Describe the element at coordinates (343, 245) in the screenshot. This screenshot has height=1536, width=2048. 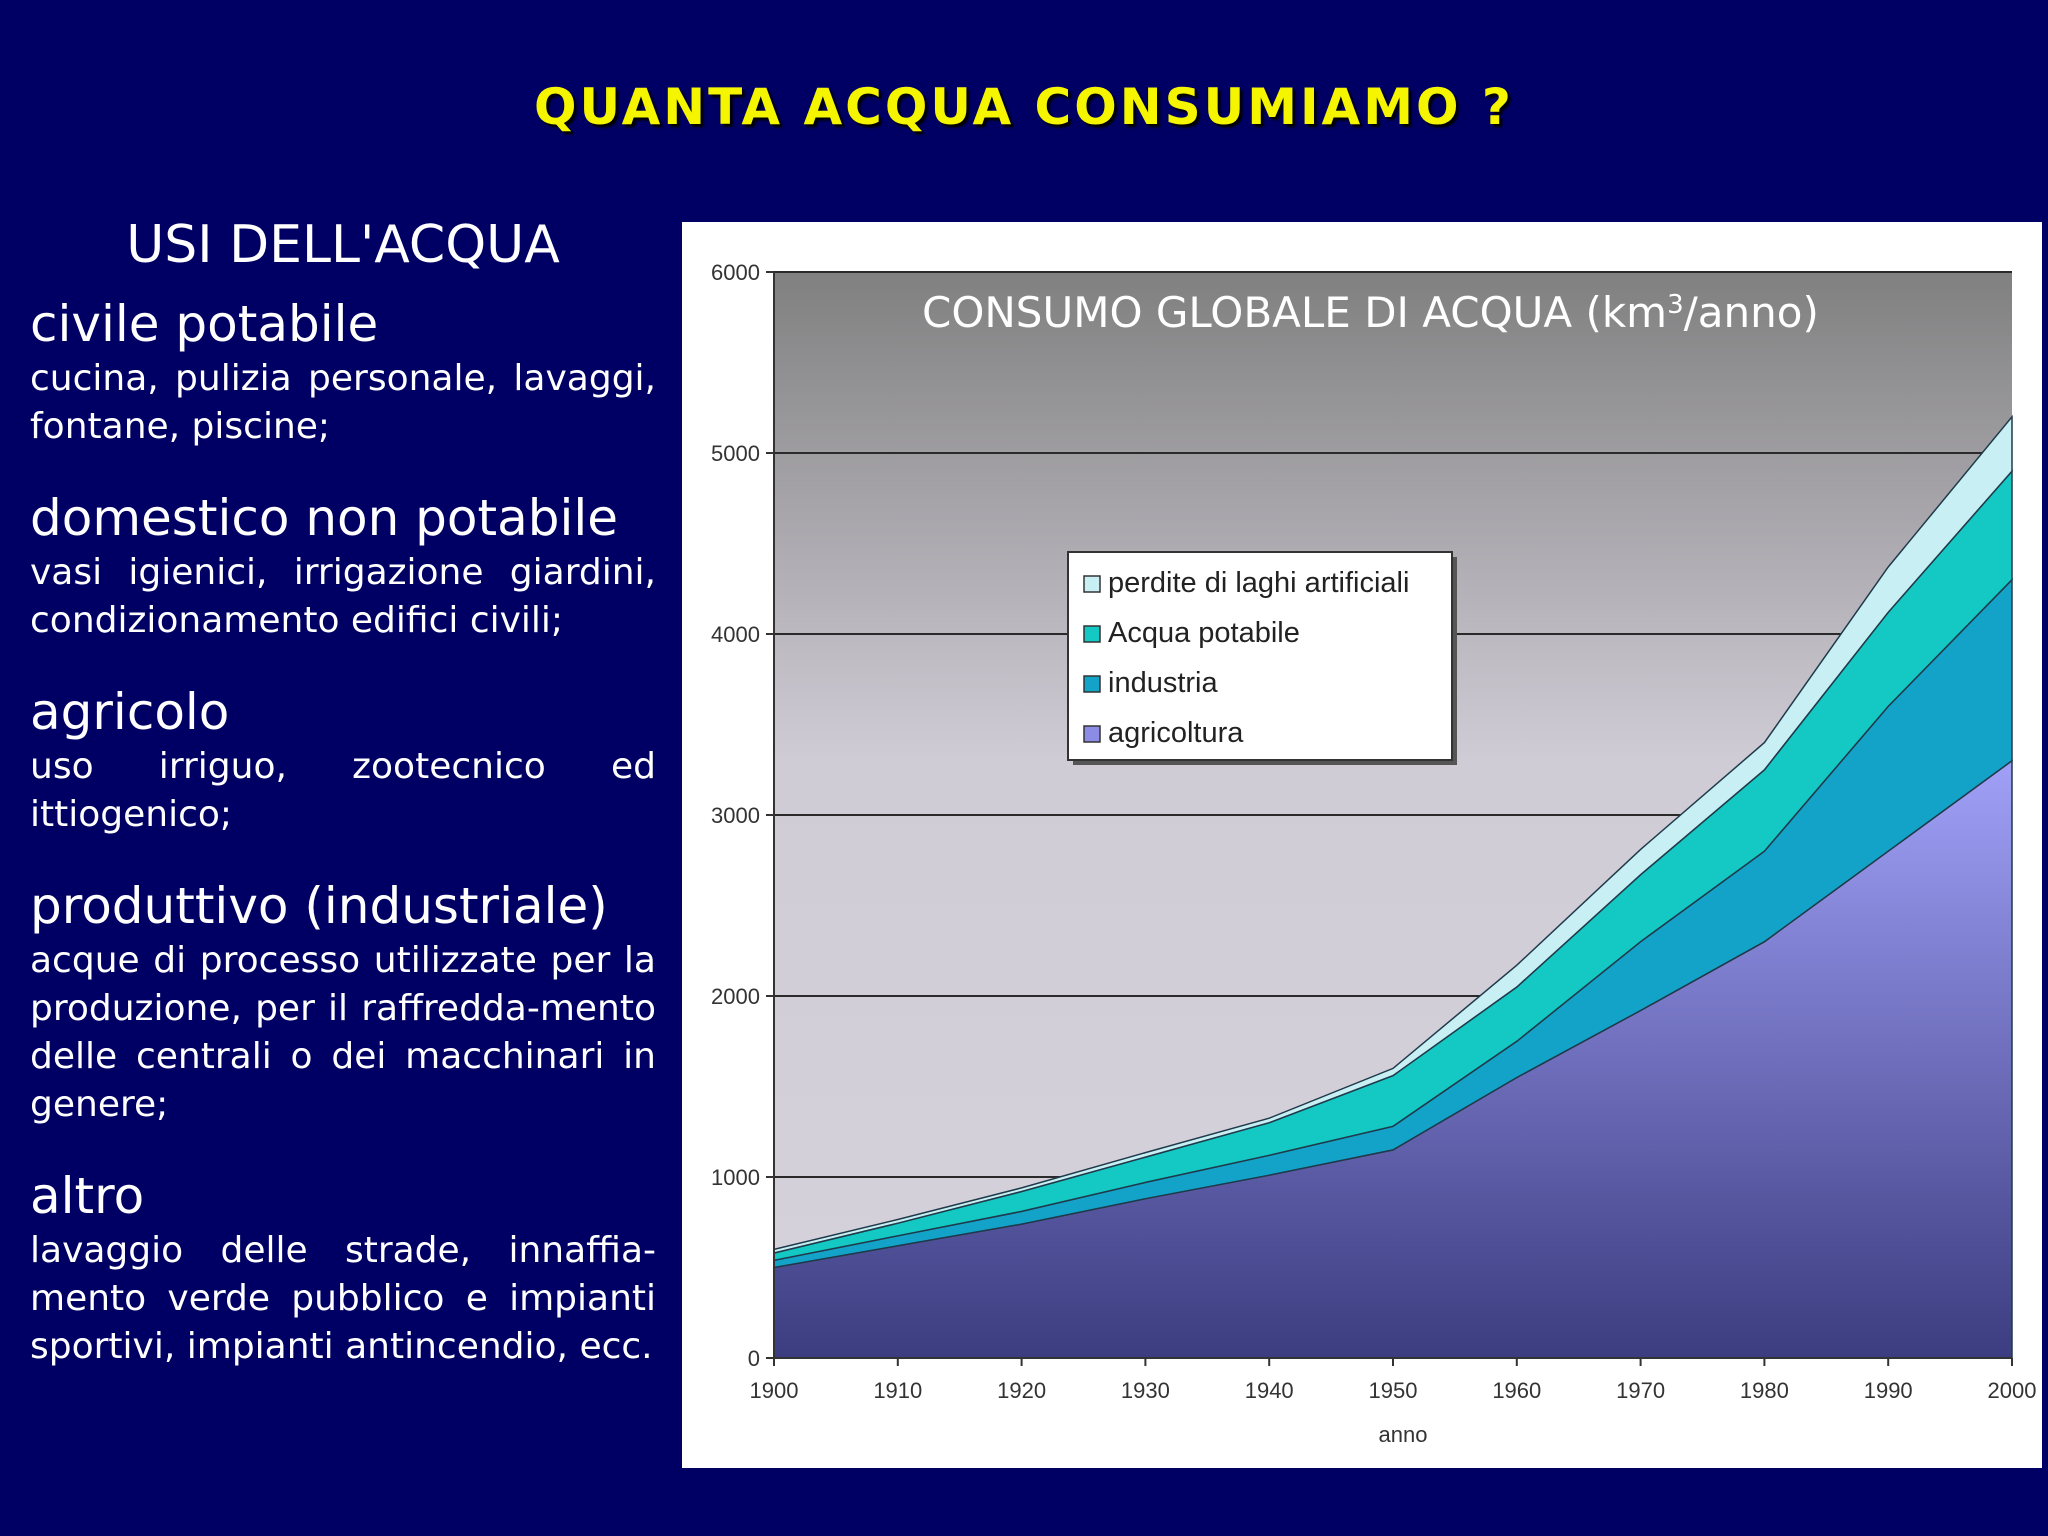
I see `uses-heading: USI DELL'ACQUA` at that location.